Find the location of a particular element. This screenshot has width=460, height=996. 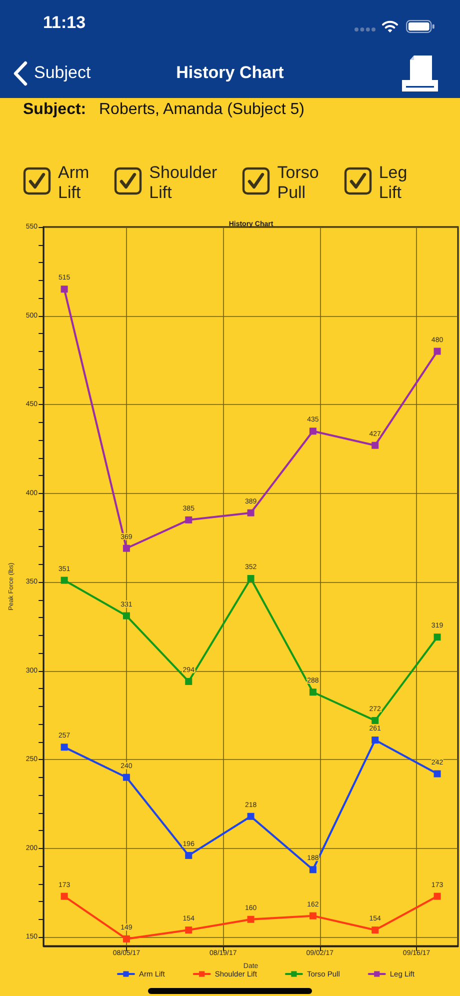

text: Subject is located at coordinates (62, 73).